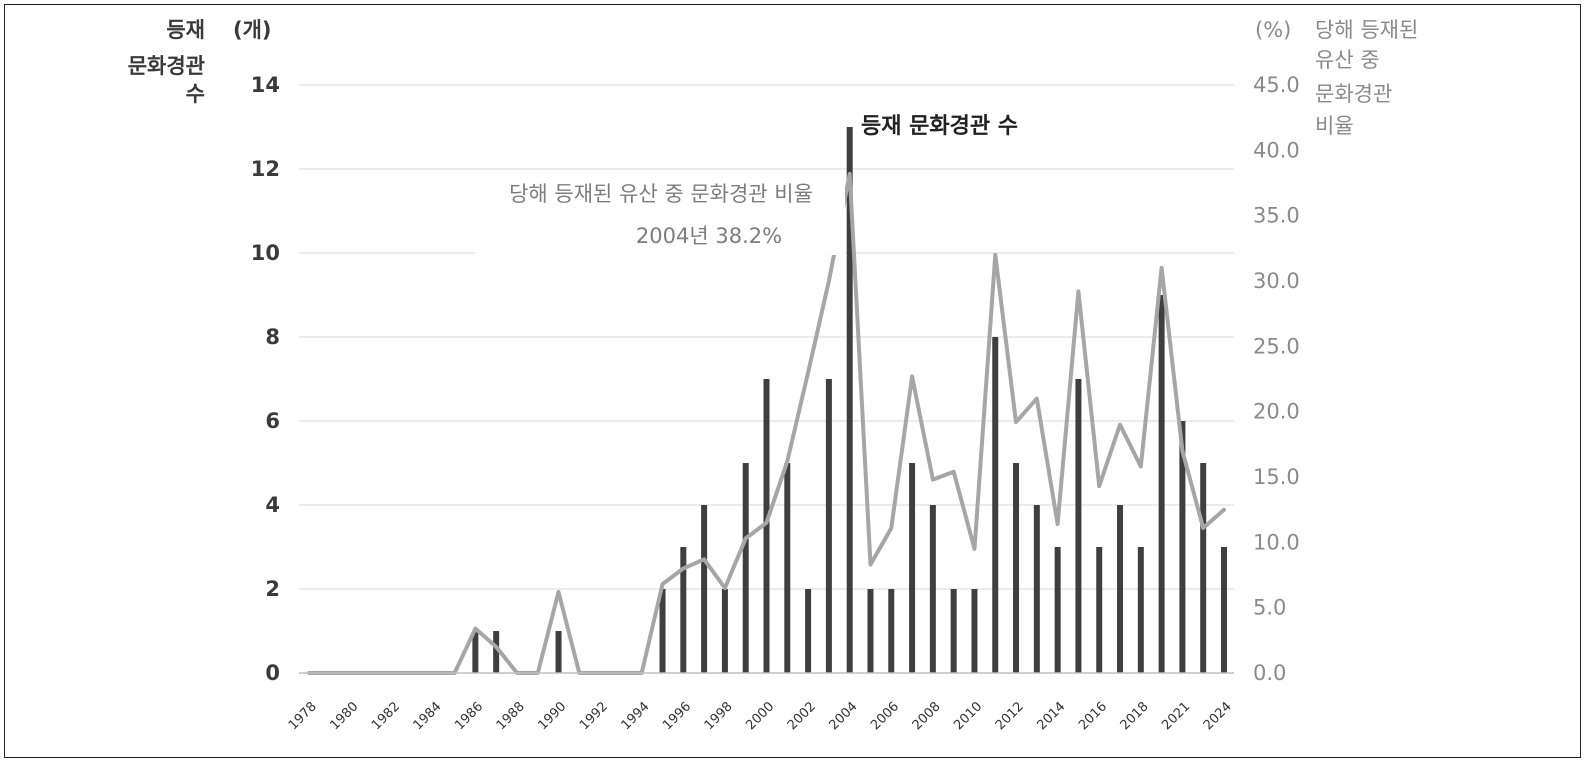 The image size is (1587, 764). I want to click on x-tick-label: 1986, so click(469, 716).